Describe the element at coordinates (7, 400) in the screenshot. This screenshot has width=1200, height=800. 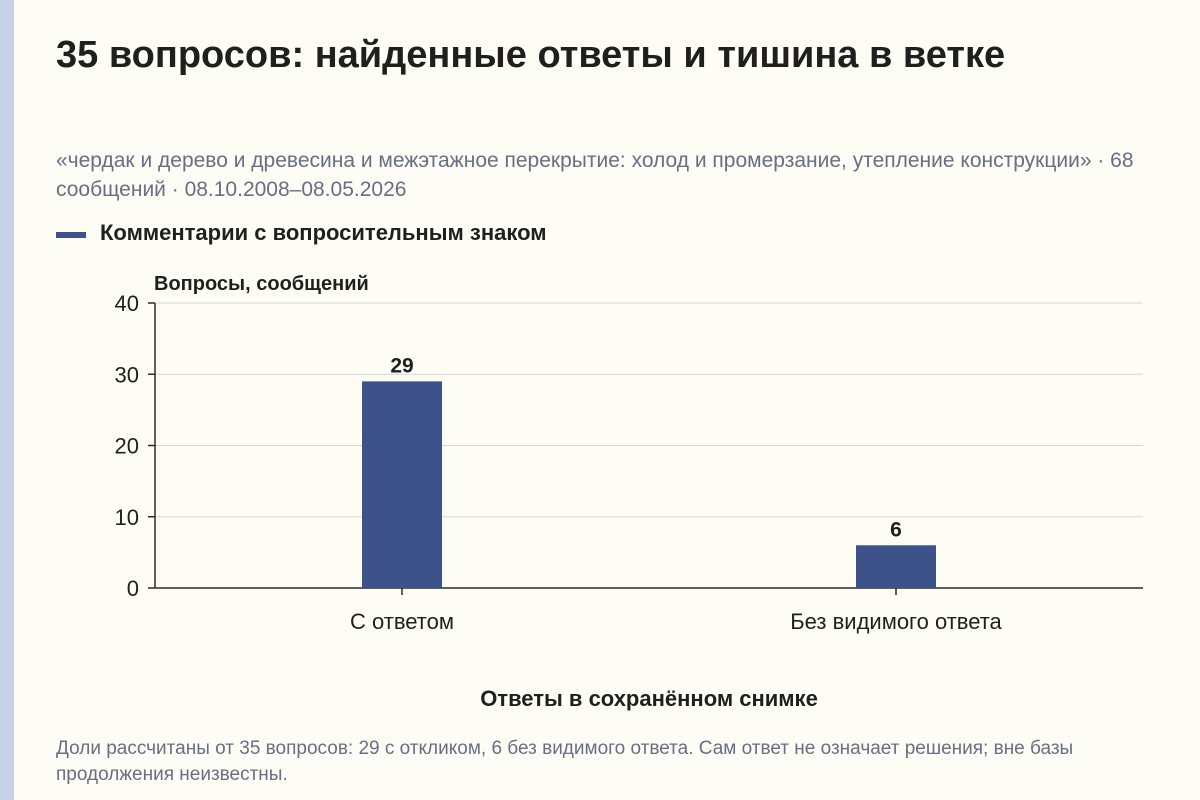
I see `left-accent-stripe` at that location.